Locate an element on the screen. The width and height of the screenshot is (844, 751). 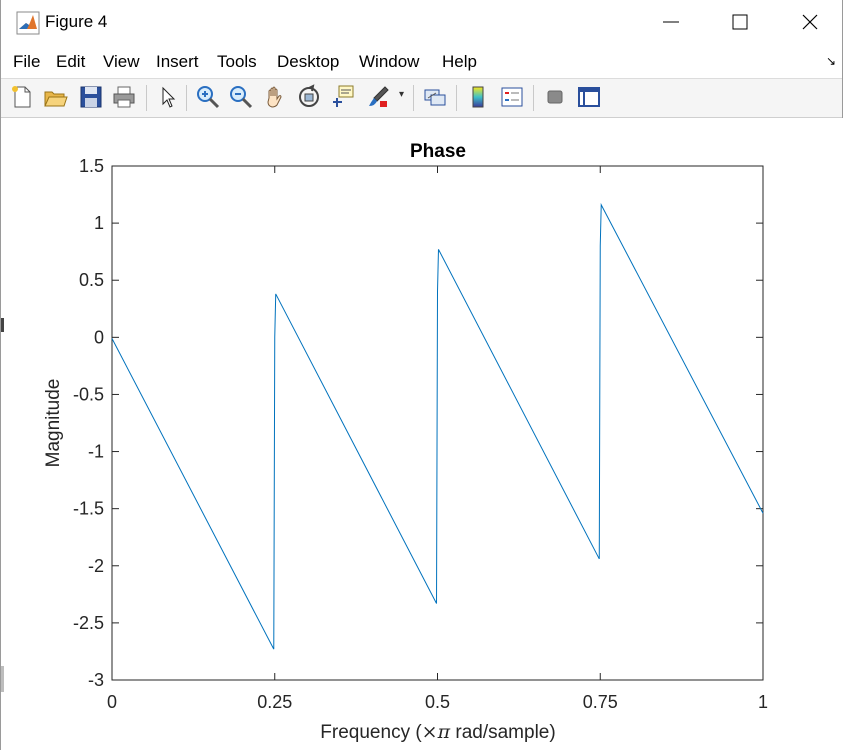
minimize-button is located at coordinates (671, 22).